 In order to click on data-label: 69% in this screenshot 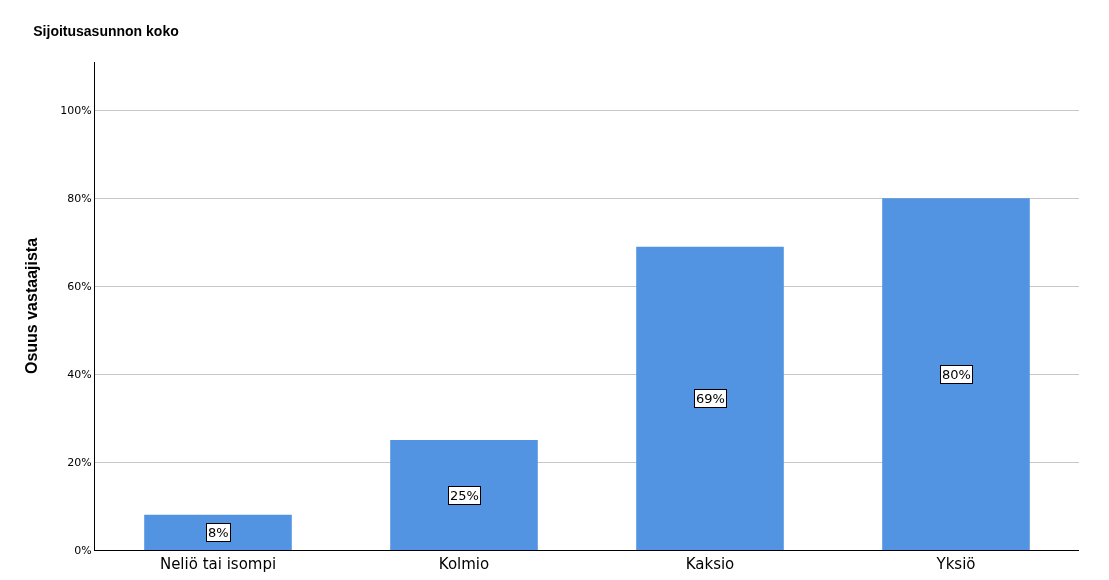, I will do `click(710, 398)`.